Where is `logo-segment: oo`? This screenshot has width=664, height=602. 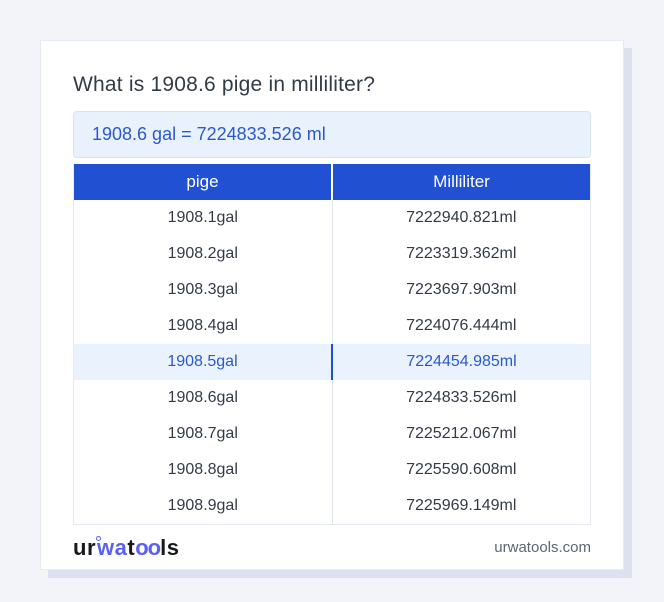 logo-segment: oo is located at coordinates (148, 547).